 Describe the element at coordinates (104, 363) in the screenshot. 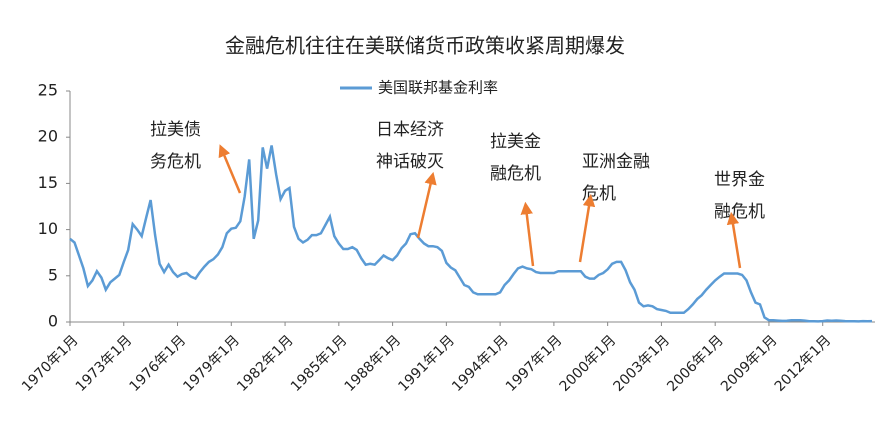

I see `x-tick-label: 1973年1月` at that location.